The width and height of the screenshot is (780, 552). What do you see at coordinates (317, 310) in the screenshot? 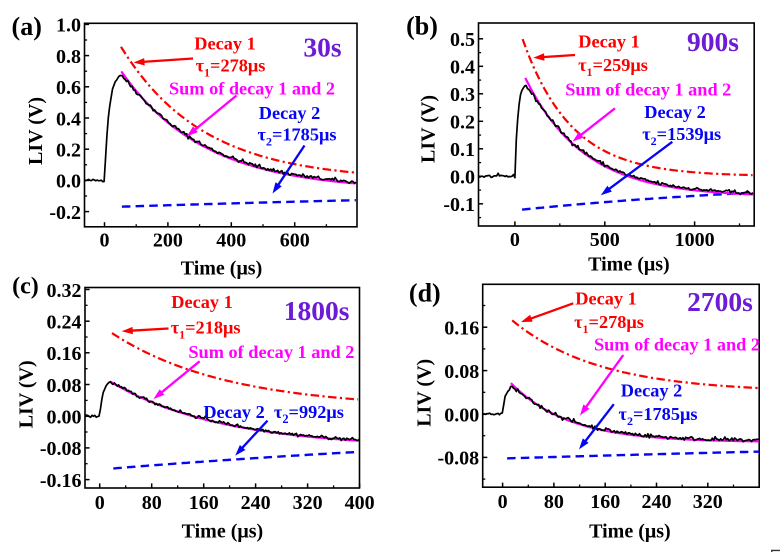
I see `svg-text: 1800s` at bounding box center [317, 310].